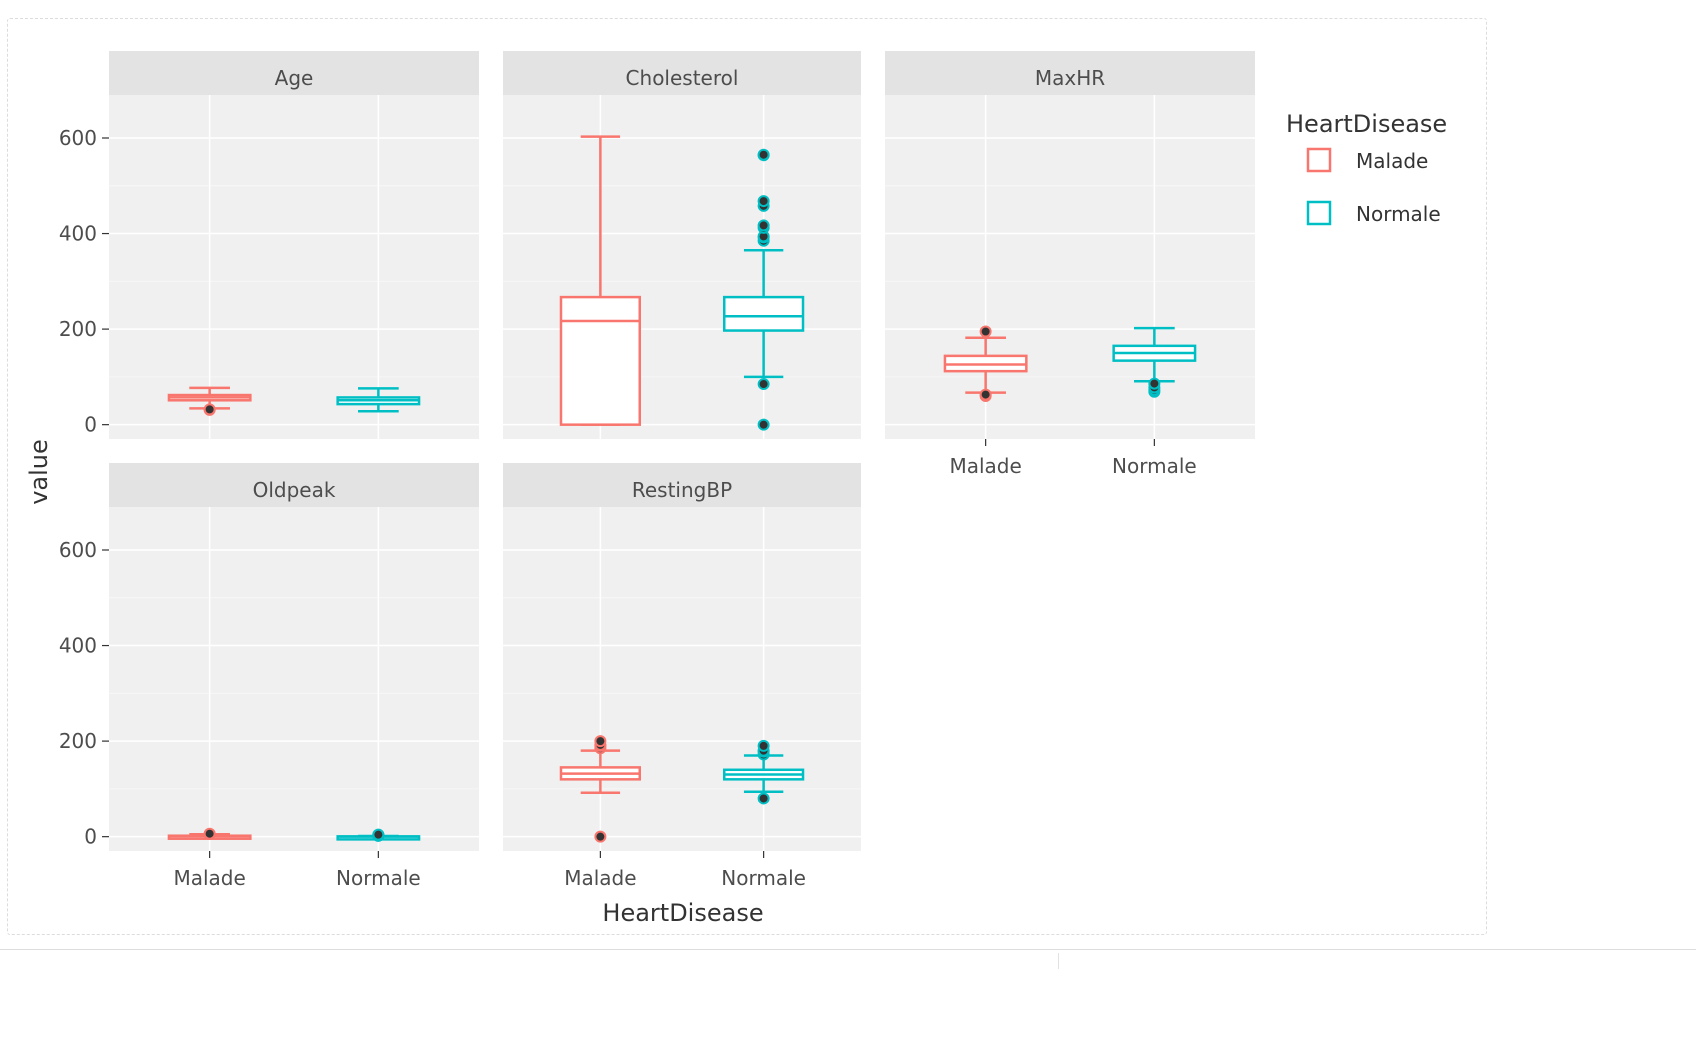 This screenshot has height=1048, width=1696. Describe the element at coordinates (1319, 160) in the screenshot. I see `legend-key-malade` at that location.